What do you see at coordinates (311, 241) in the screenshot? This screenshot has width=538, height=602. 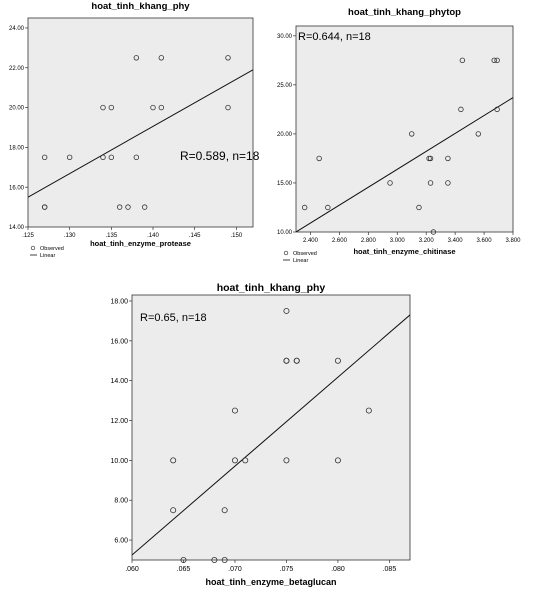 I see `x-tick-label: 2.400` at bounding box center [311, 241].